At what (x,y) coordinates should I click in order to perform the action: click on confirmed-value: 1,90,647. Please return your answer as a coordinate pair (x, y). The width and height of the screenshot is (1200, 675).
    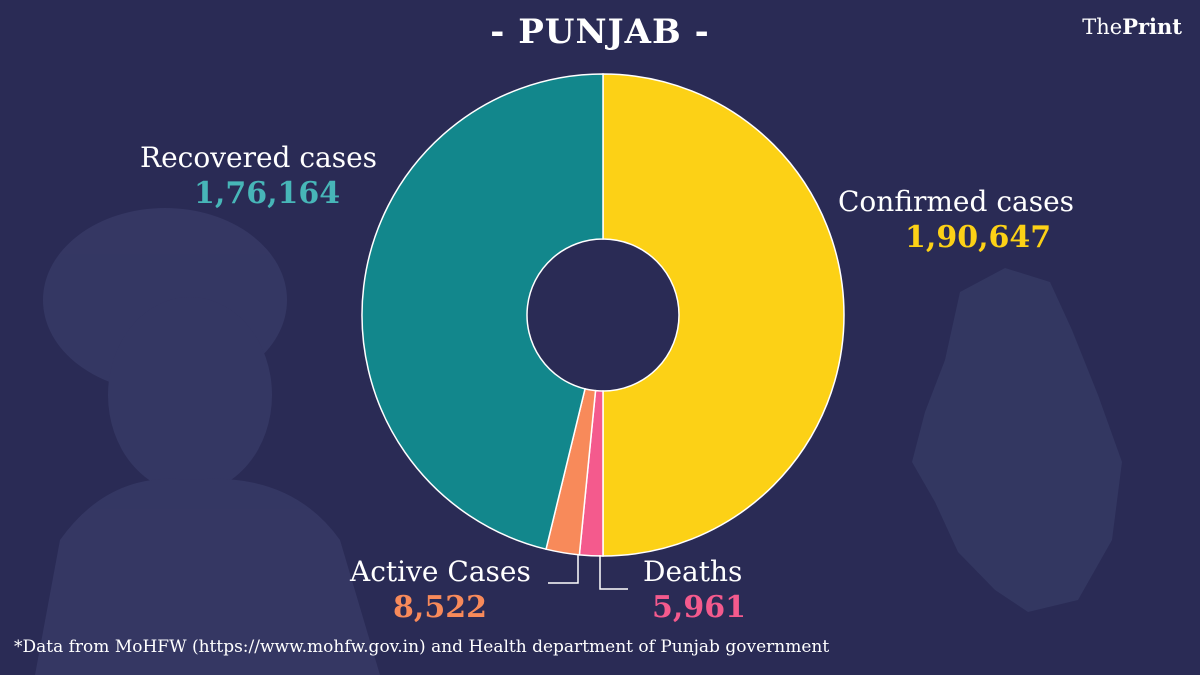
    Looking at the image, I should click on (978, 237).